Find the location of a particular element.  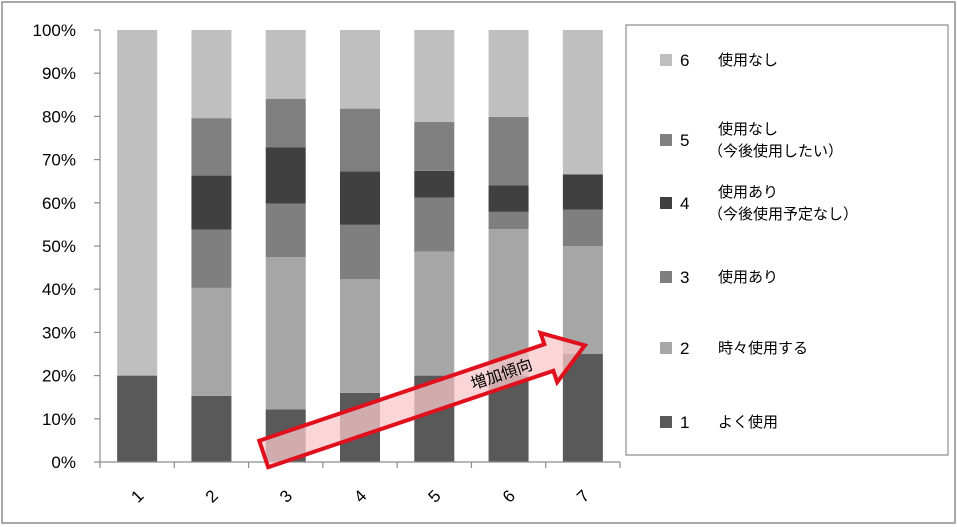

legend-number-1: 1 is located at coordinates (684, 422).